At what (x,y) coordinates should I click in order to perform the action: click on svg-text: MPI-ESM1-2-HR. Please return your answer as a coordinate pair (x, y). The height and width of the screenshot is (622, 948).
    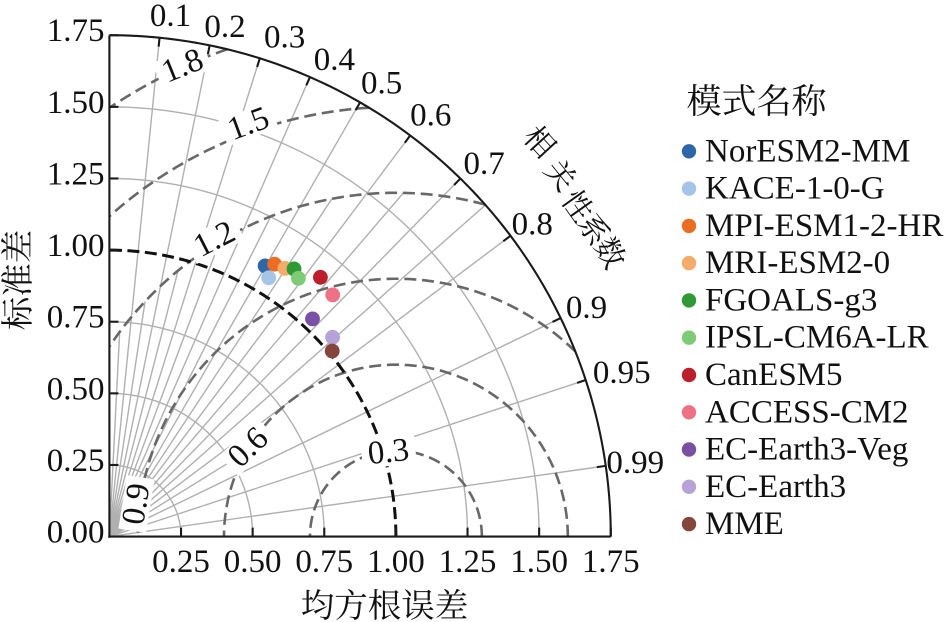
    Looking at the image, I should click on (824, 226).